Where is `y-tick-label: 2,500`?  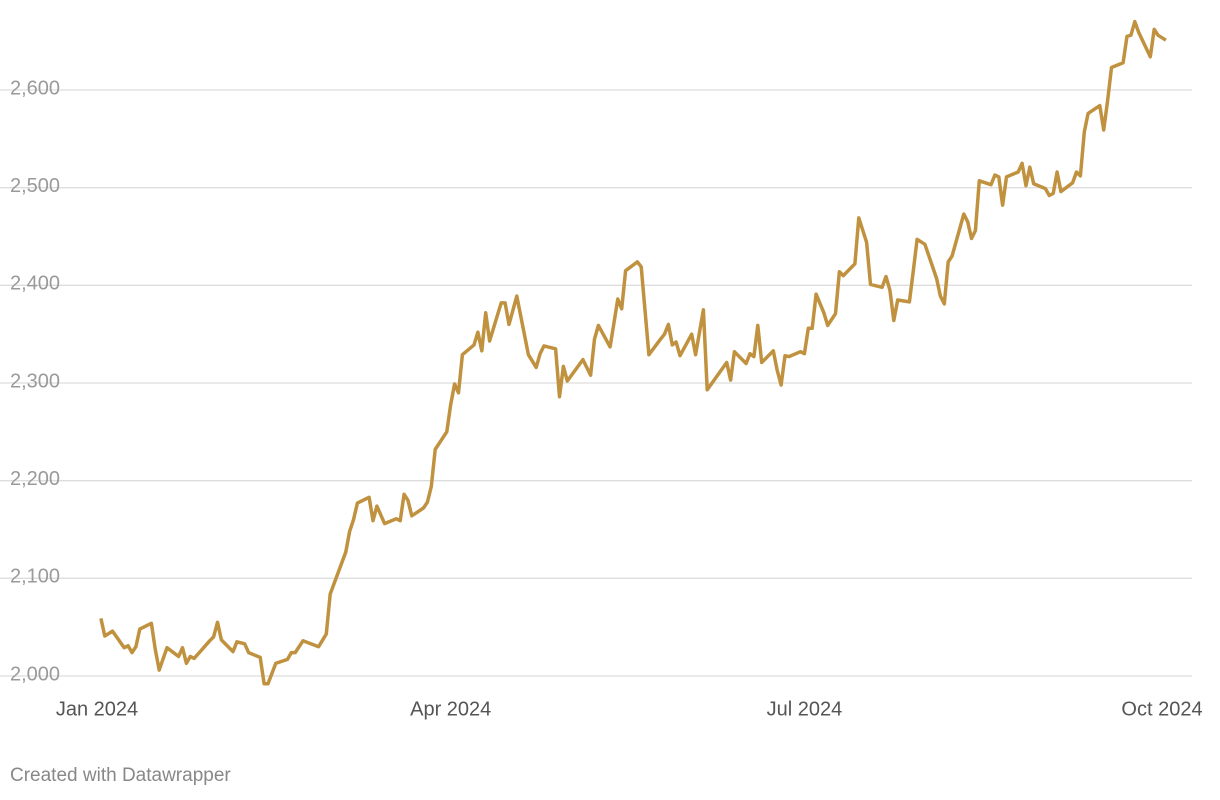
y-tick-label: 2,500 is located at coordinates (35, 186).